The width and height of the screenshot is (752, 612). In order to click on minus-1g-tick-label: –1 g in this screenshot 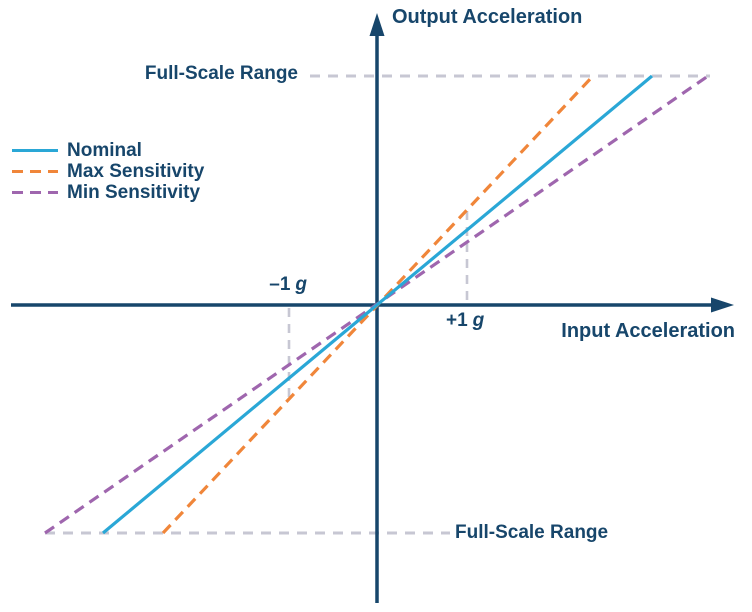, I will do `click(288, 284)`.